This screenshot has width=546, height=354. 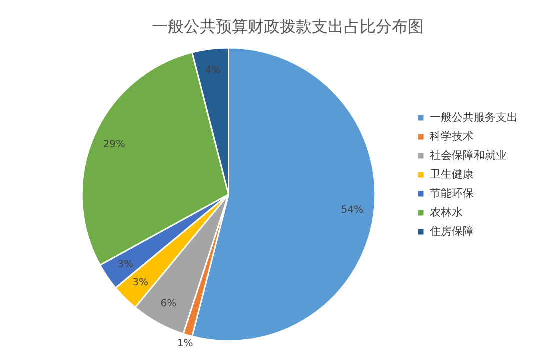 What do you see at coordinates (168, 304) in the screenshot?
I see `data-label: 6%` at bounding box center [168, 304].